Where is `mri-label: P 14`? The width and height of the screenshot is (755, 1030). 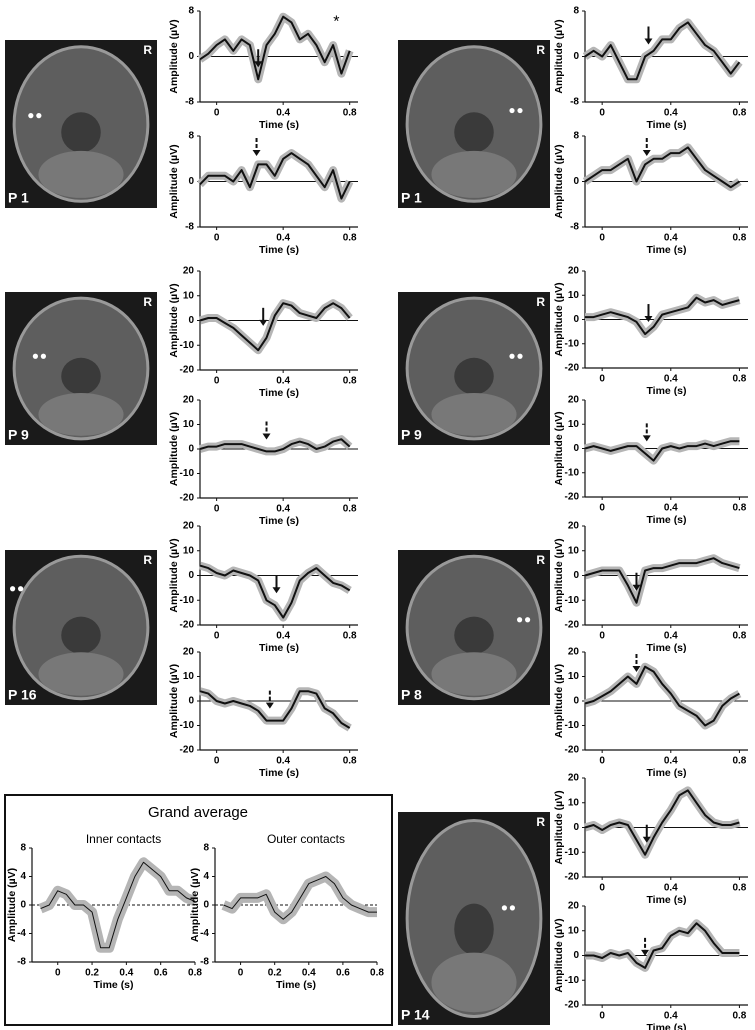 mri-label: P 14 is located at coordinates (415, 1015).